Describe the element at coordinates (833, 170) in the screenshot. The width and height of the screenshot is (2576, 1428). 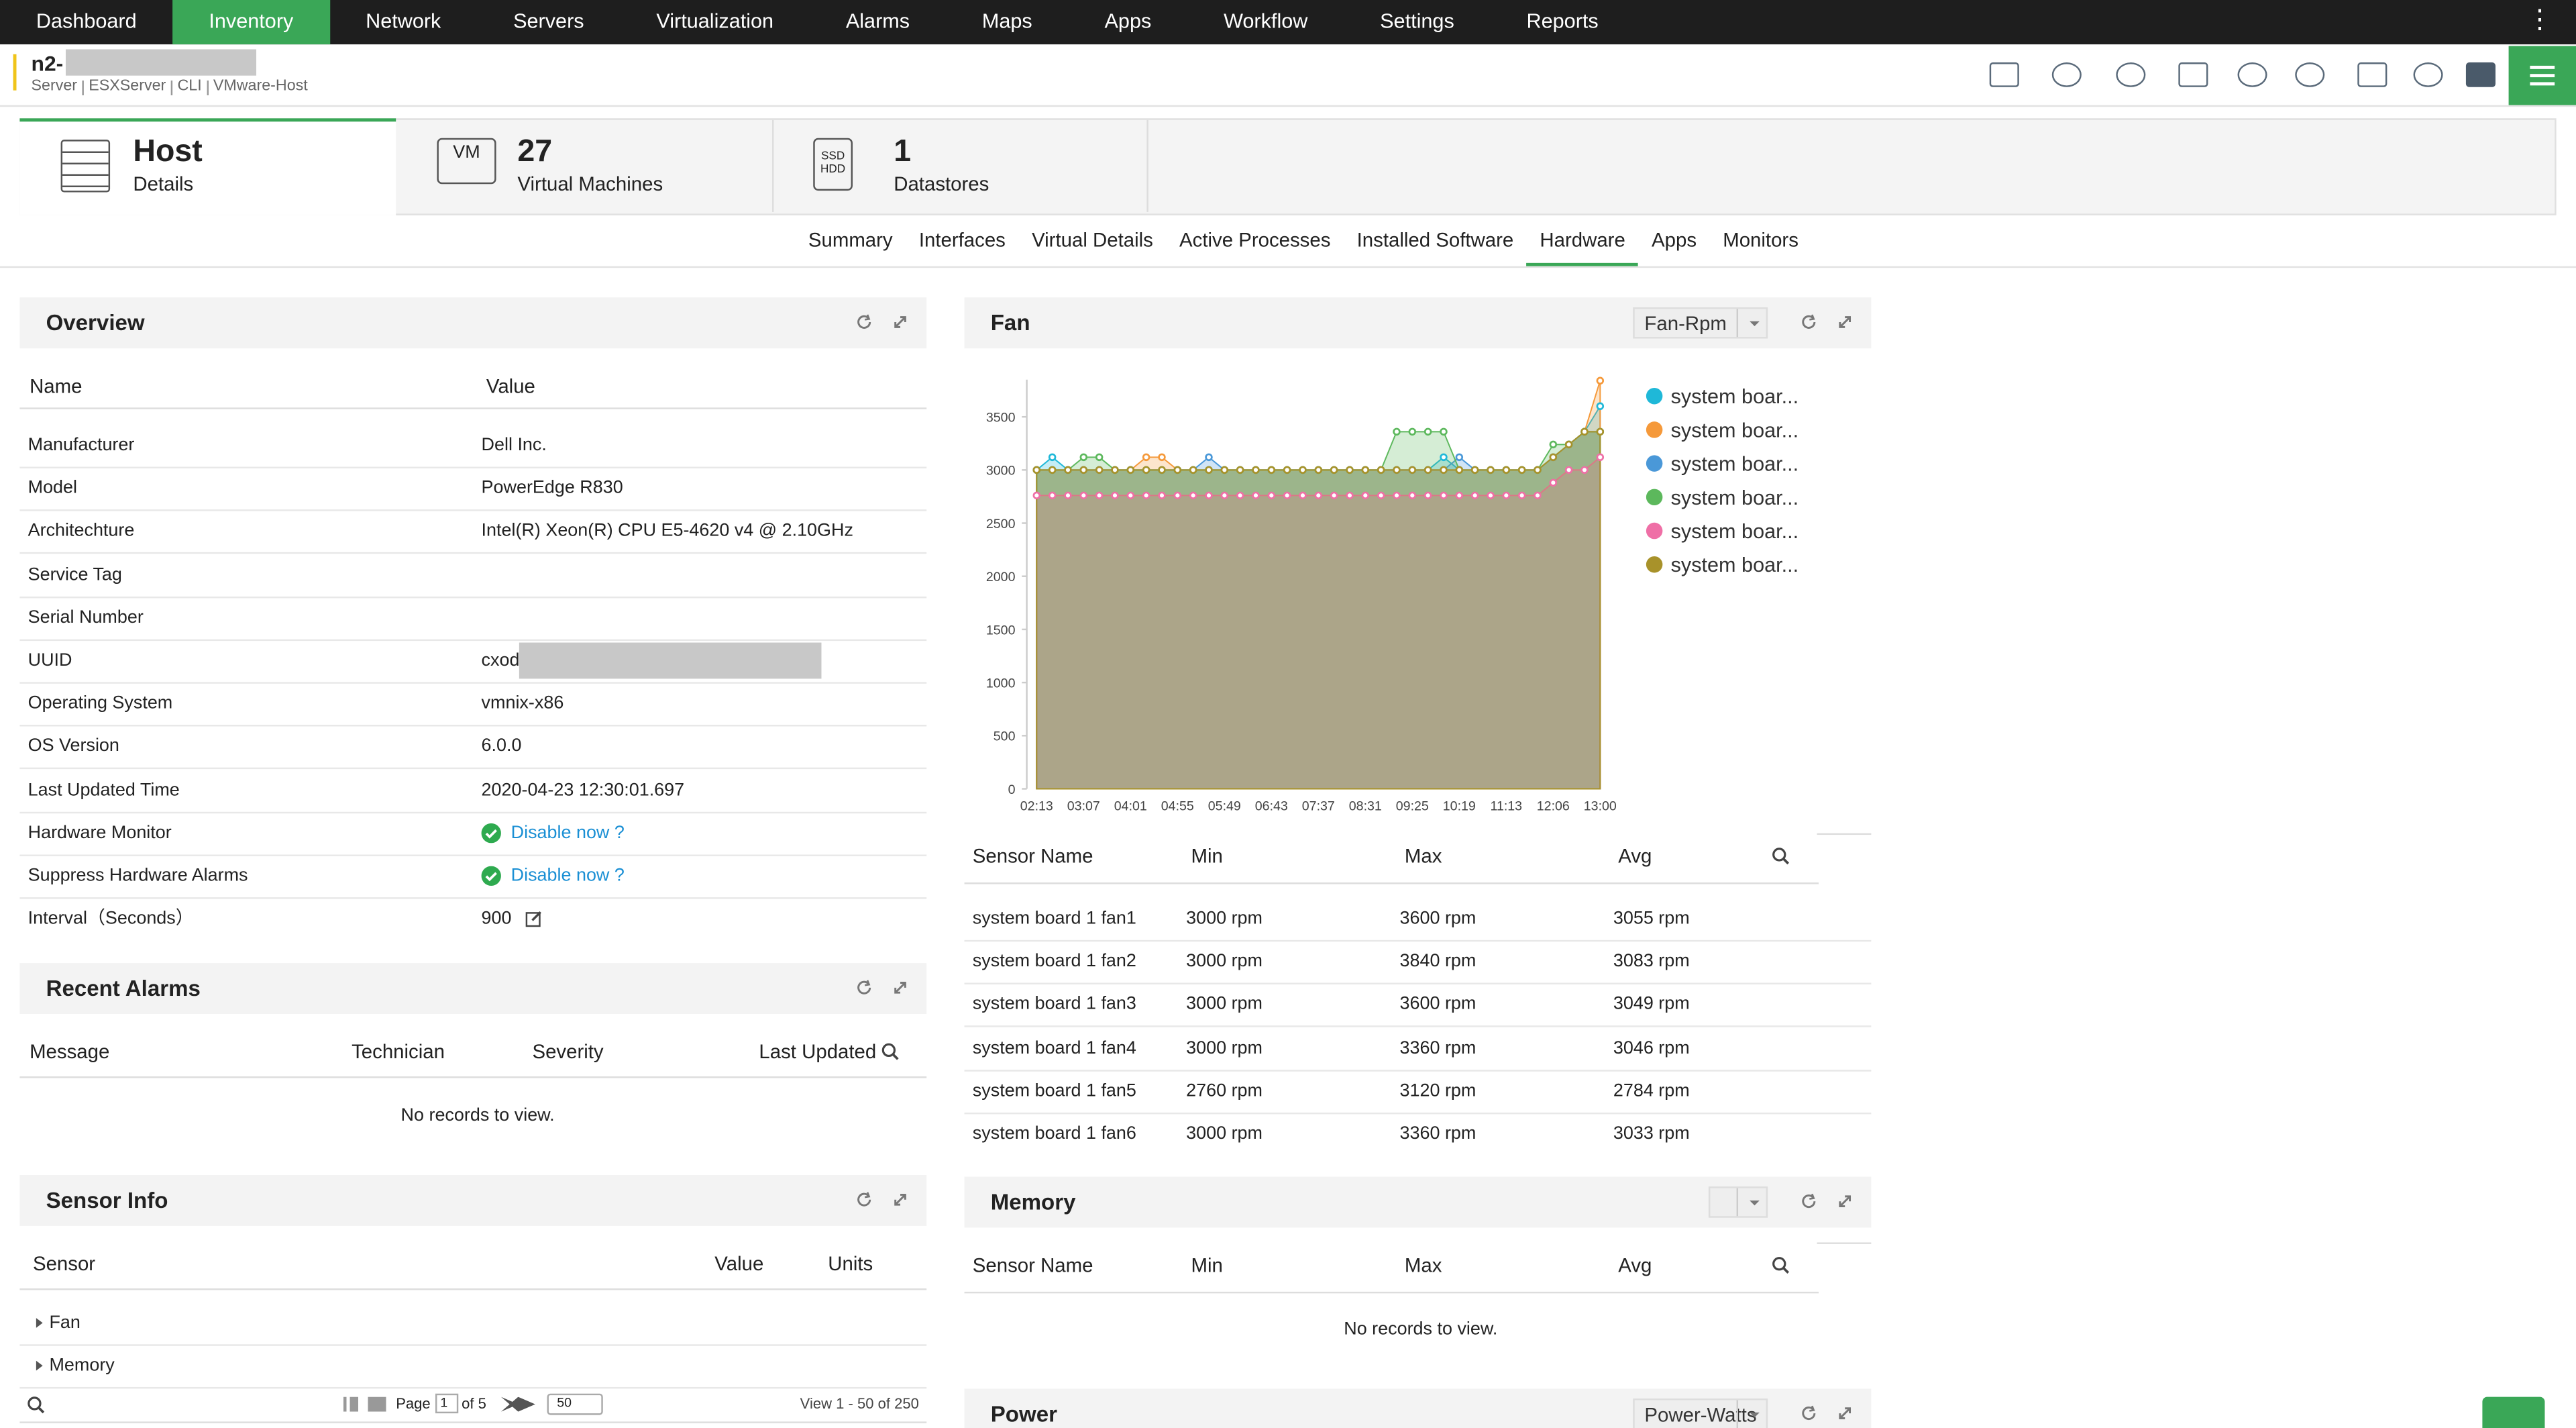
I see `icon-label: HDD` at that location.